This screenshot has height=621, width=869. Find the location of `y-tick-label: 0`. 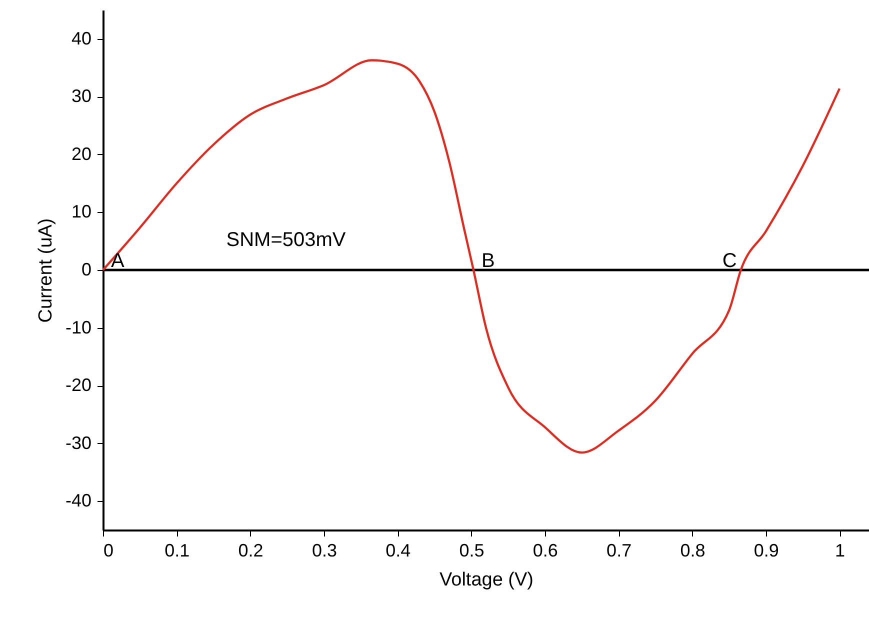

y-tick-label: 0 is located at coordinates (86, 270).